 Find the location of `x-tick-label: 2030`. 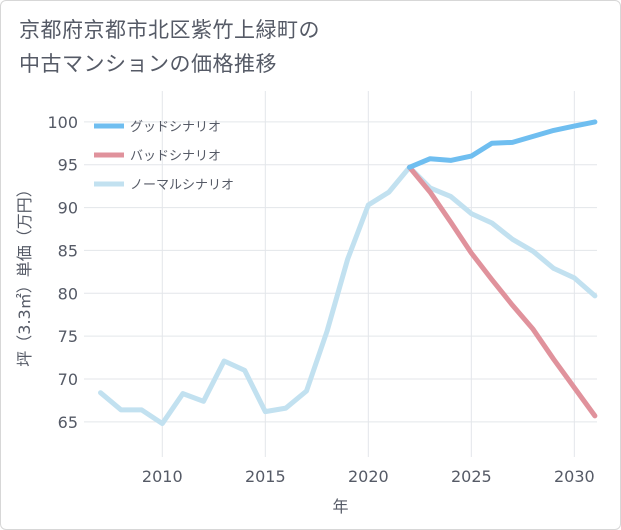

x-tick-label: 2030 is located at coordinates (574, 476).